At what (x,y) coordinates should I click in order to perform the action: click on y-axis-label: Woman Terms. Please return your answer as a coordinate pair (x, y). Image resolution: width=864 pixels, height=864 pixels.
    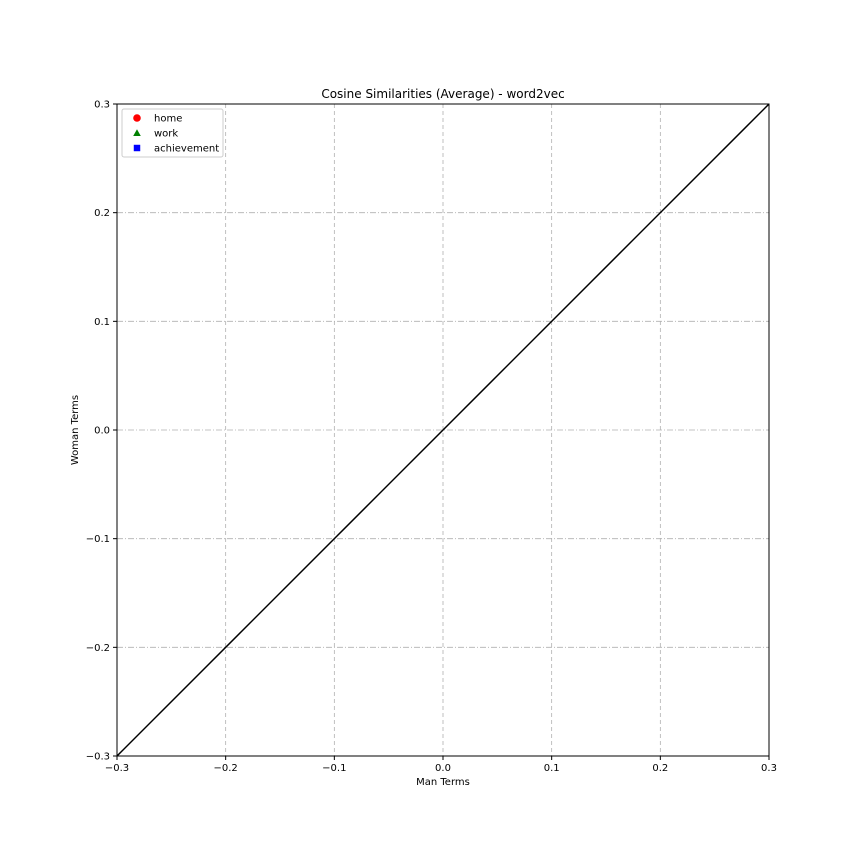
    Looking at the image, I should click on (75, 430).